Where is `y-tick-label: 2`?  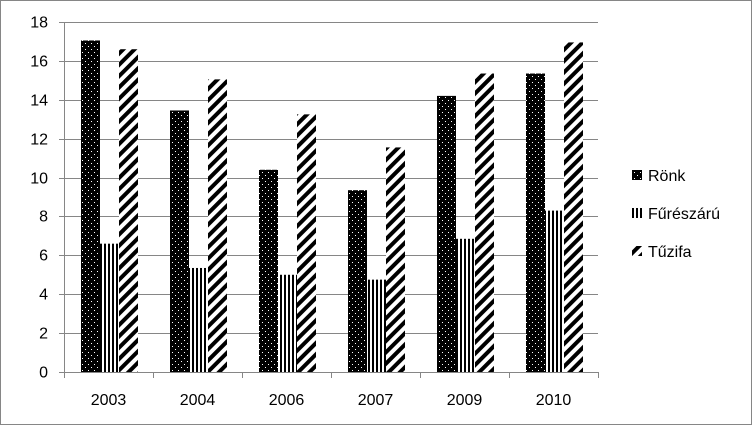
y-tick-label: 2 is located at coordinates (43, 334).